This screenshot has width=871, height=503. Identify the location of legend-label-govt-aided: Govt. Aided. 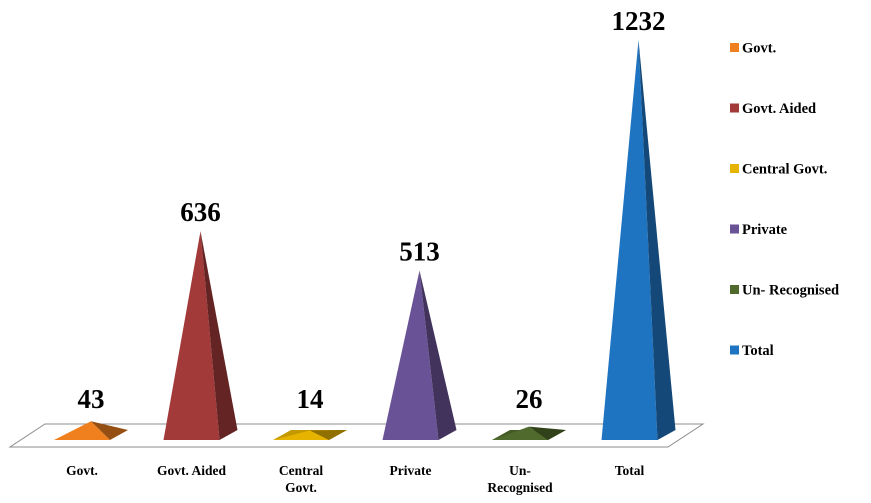
(779, 109).